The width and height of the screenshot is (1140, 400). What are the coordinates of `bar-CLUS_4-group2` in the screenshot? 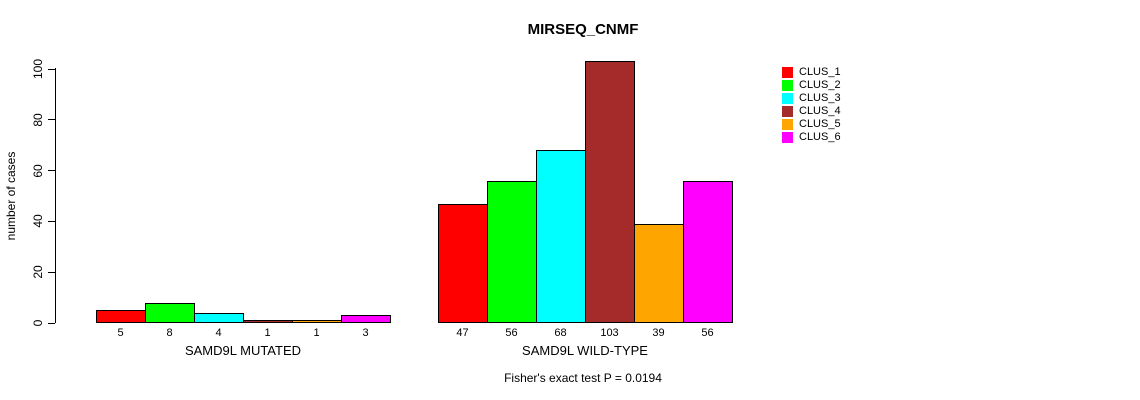 It's located at (610, 192).